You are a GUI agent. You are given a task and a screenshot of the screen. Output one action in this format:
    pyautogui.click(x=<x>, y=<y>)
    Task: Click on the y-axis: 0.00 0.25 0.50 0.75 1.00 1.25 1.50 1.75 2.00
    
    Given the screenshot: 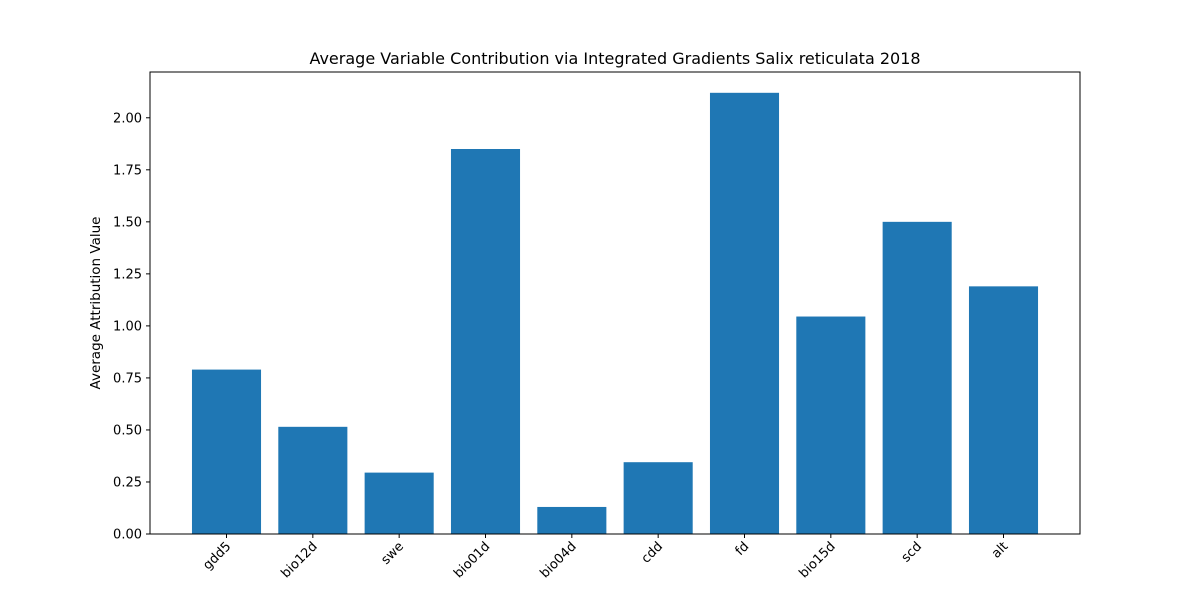 What is the action you would take?
    pyautogui.click(x=131, y=327)
    